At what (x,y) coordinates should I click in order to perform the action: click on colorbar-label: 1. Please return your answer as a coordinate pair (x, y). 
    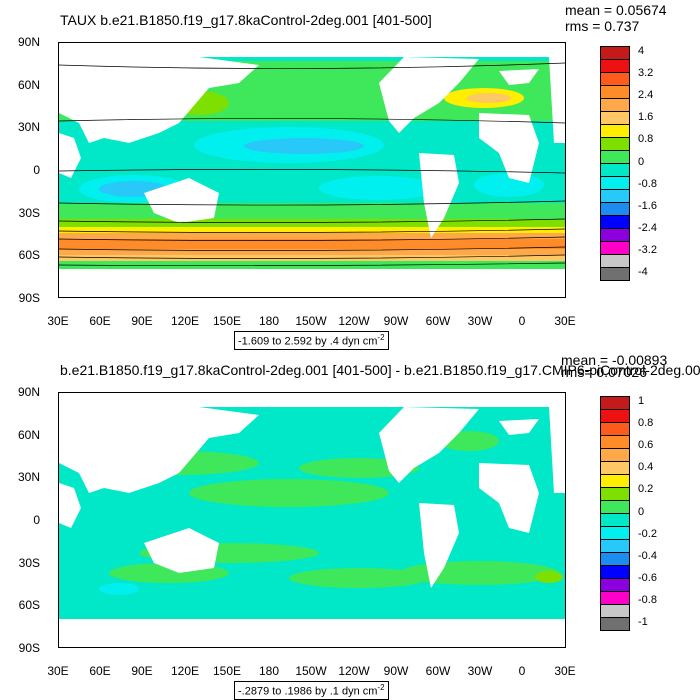
    Looking at the image, I should click on (641, 401).